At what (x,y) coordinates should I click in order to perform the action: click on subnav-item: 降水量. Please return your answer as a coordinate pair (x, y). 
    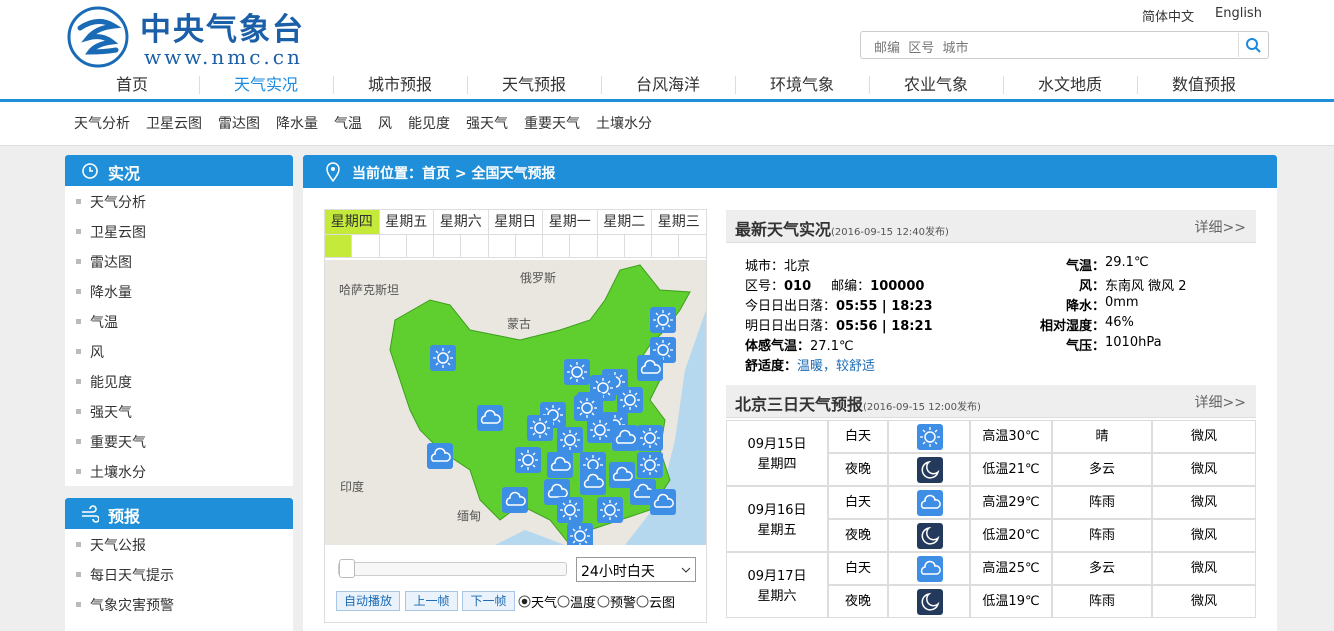
    Looking at the image, I should click on (297, 124).